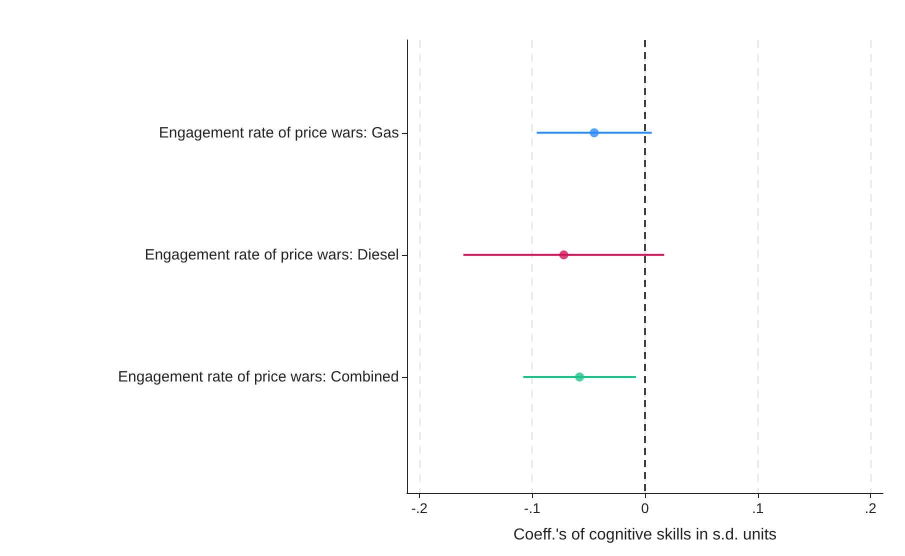  I want to click on x-tick-label: 0, so click(645, 508).